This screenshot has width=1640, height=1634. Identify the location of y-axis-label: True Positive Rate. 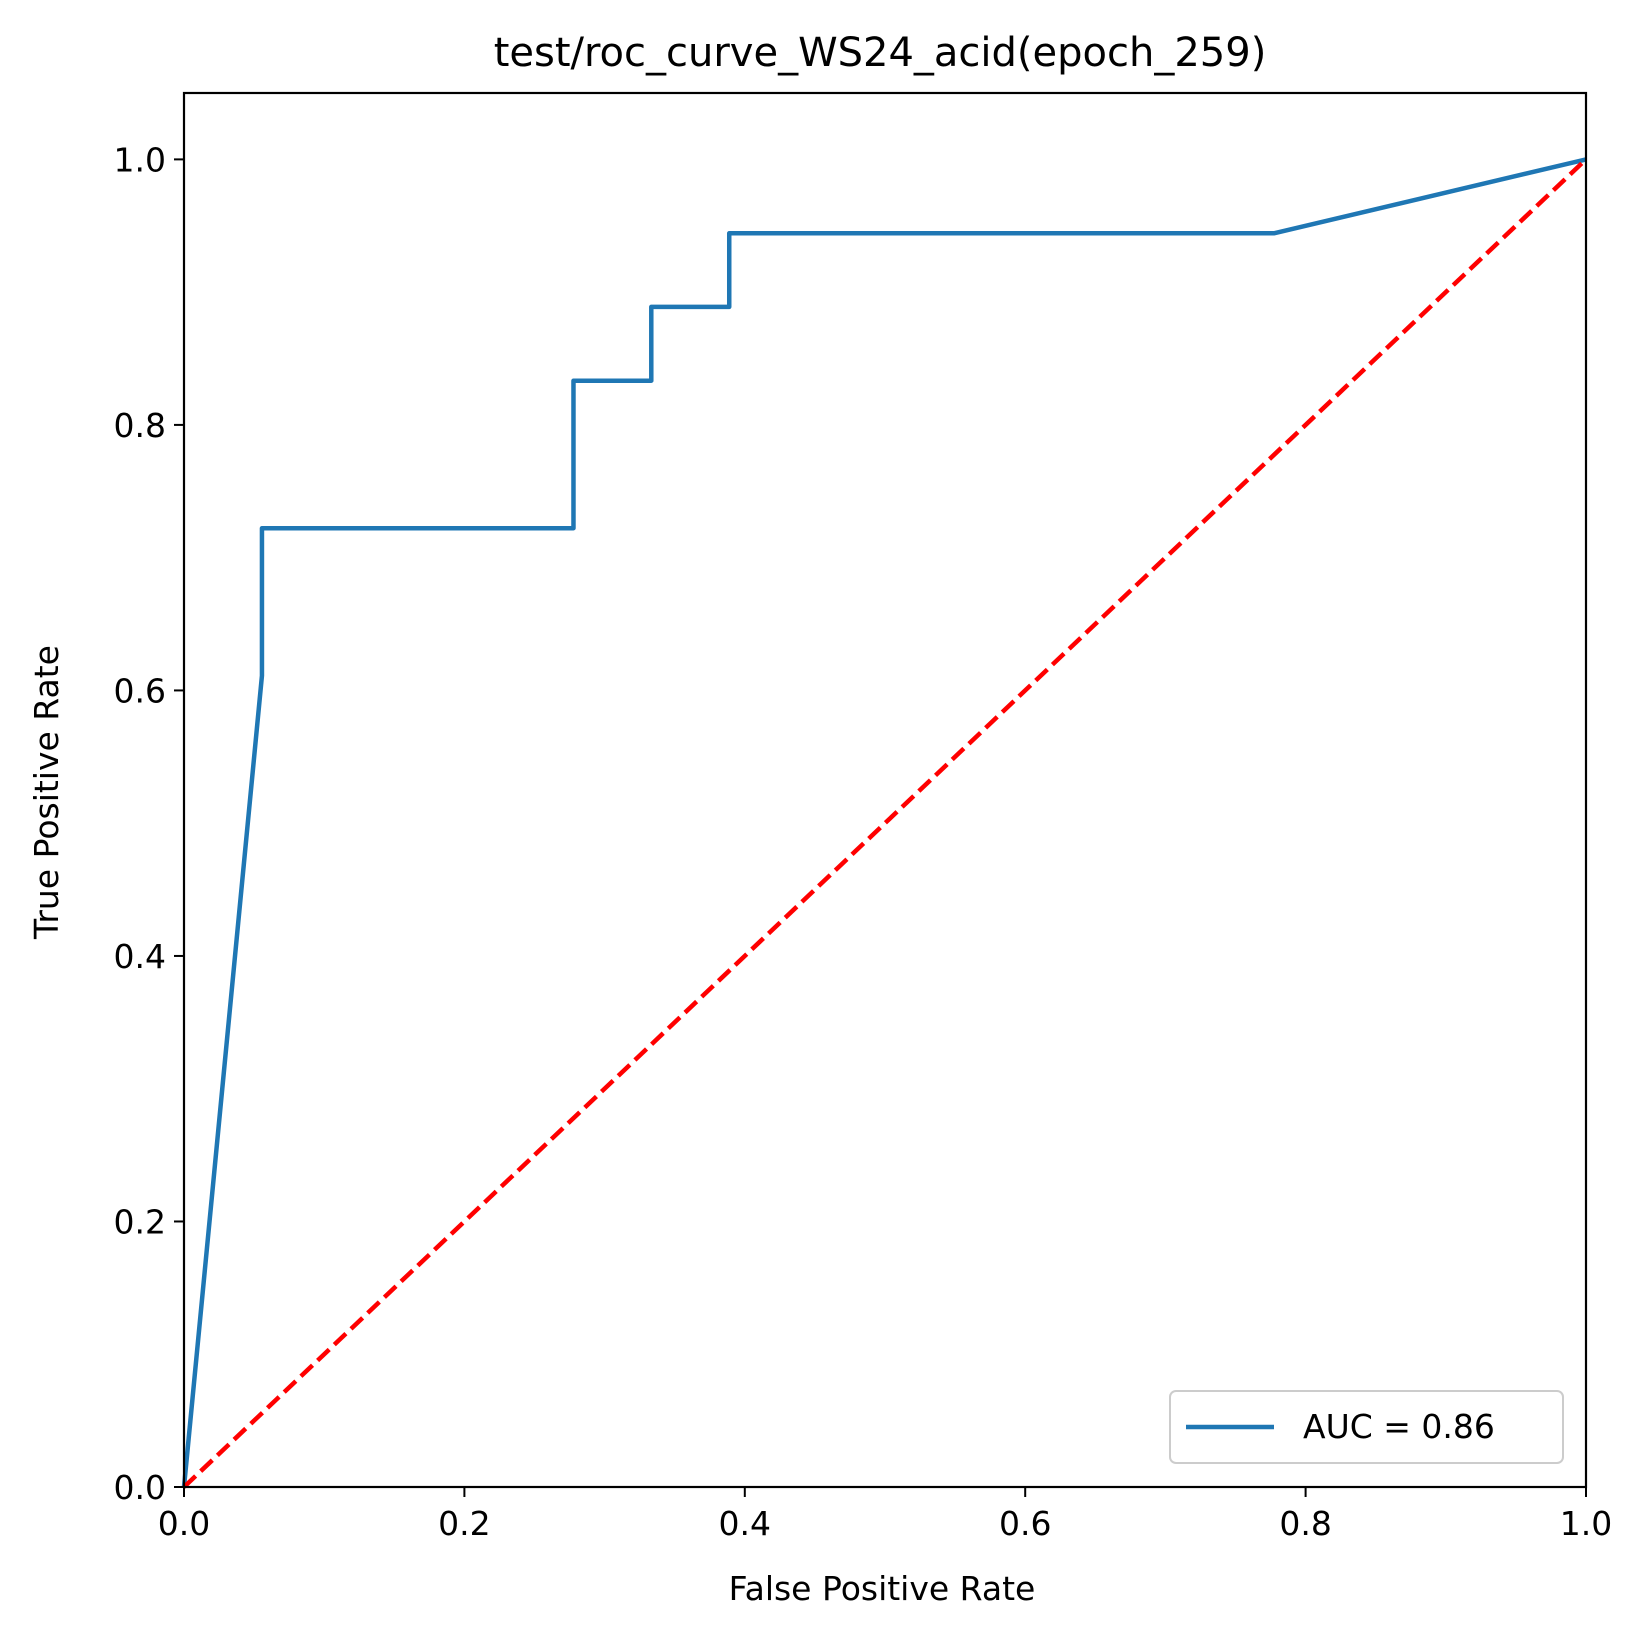
(46, 792).